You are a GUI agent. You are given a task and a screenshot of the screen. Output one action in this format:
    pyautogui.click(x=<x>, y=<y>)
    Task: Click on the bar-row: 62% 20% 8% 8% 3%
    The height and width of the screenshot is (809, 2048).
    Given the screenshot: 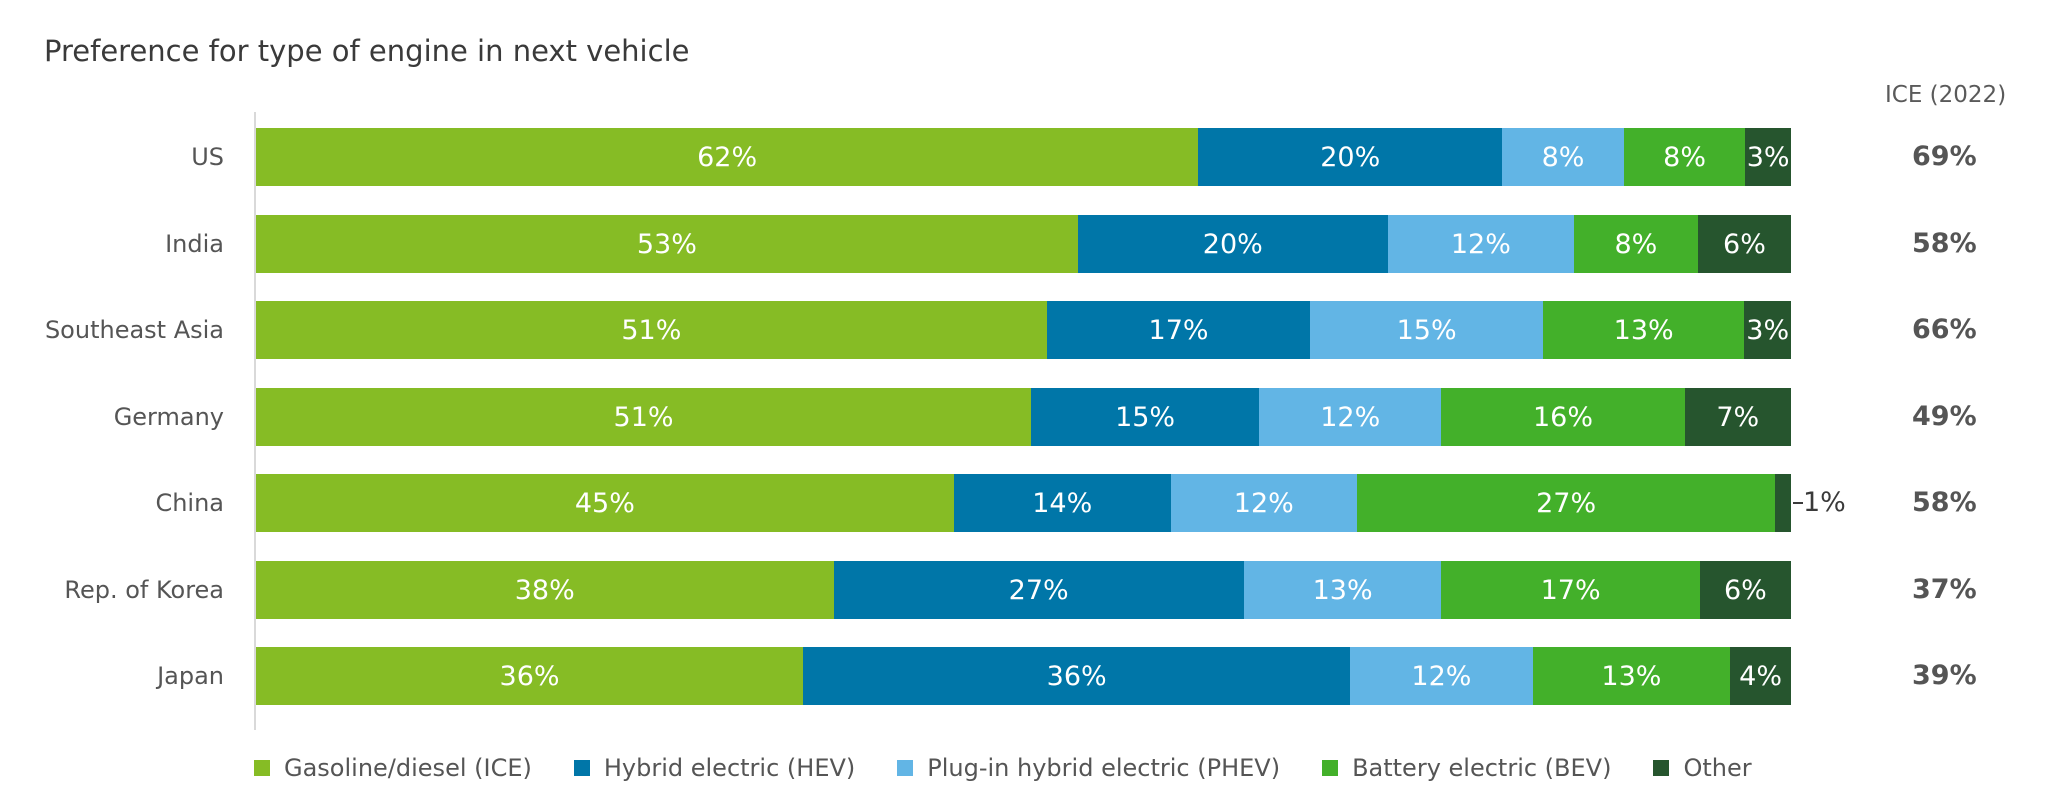 What is the action you would take?
    pyautogui.click(x=1023, y=157)
    